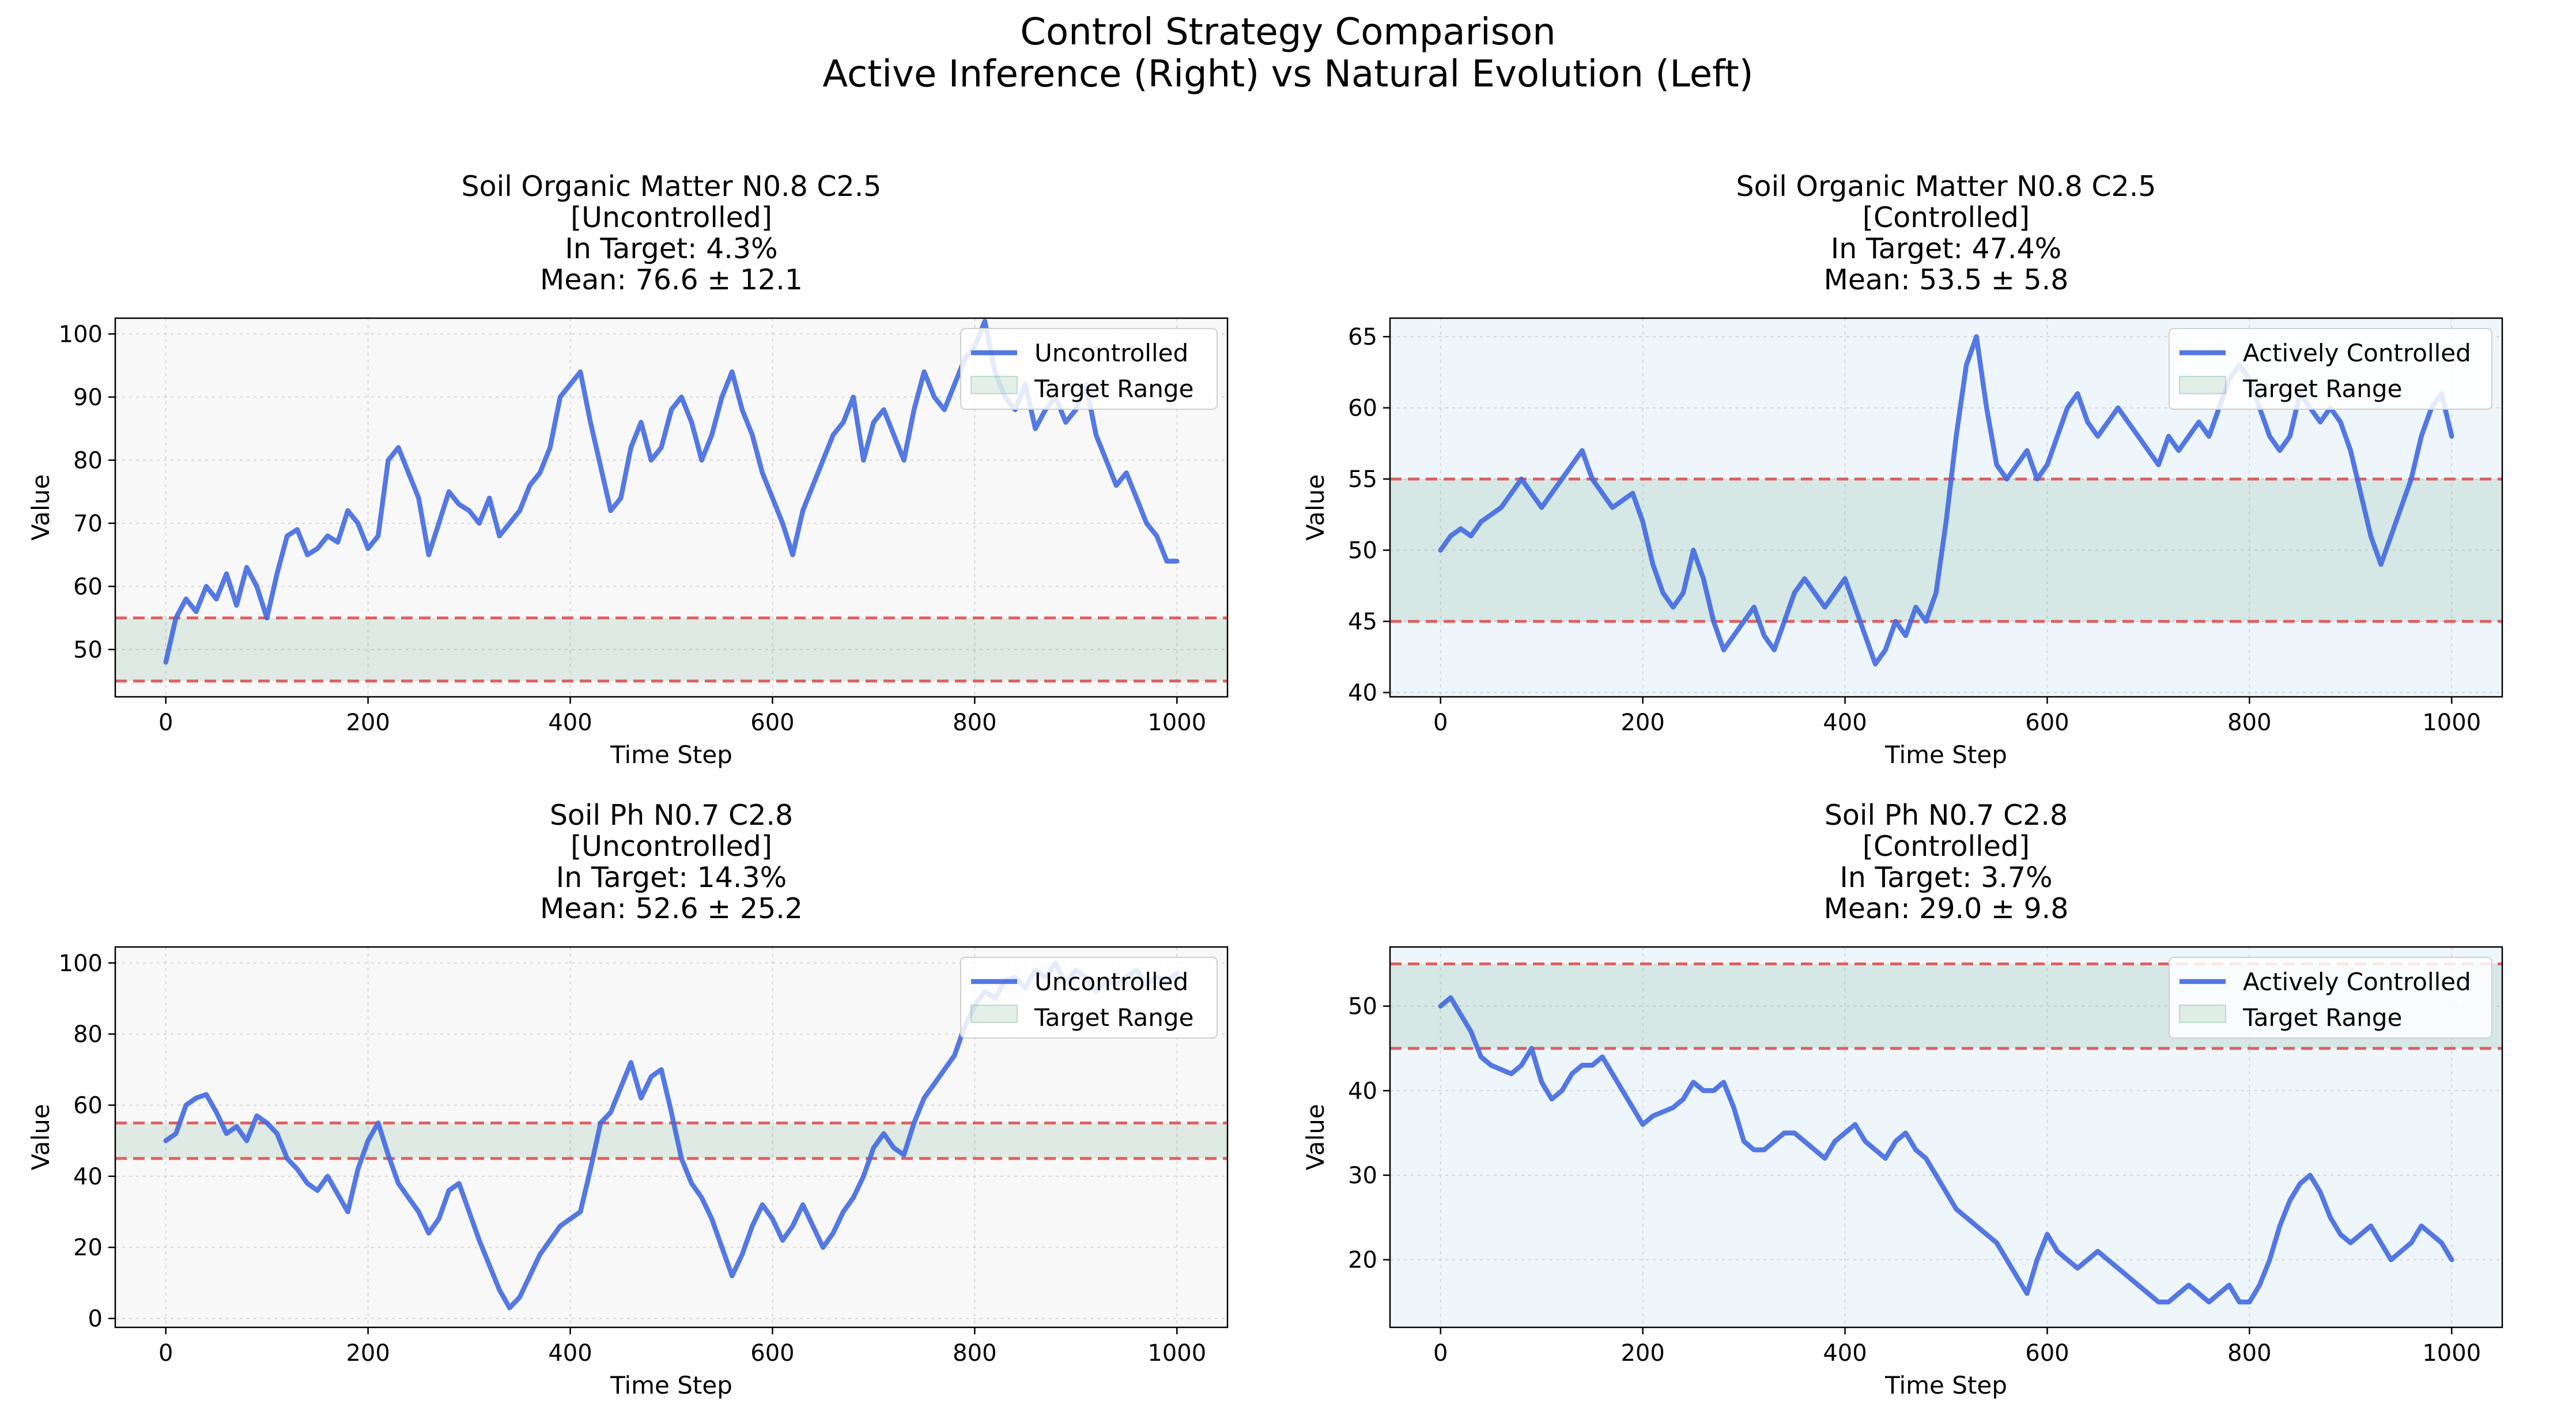  What do you see at coordinates (1287, 33) in the screenshot?
I see `figure-title-line1: Control Strategy Comparison` at bounding box center [1287, 33].